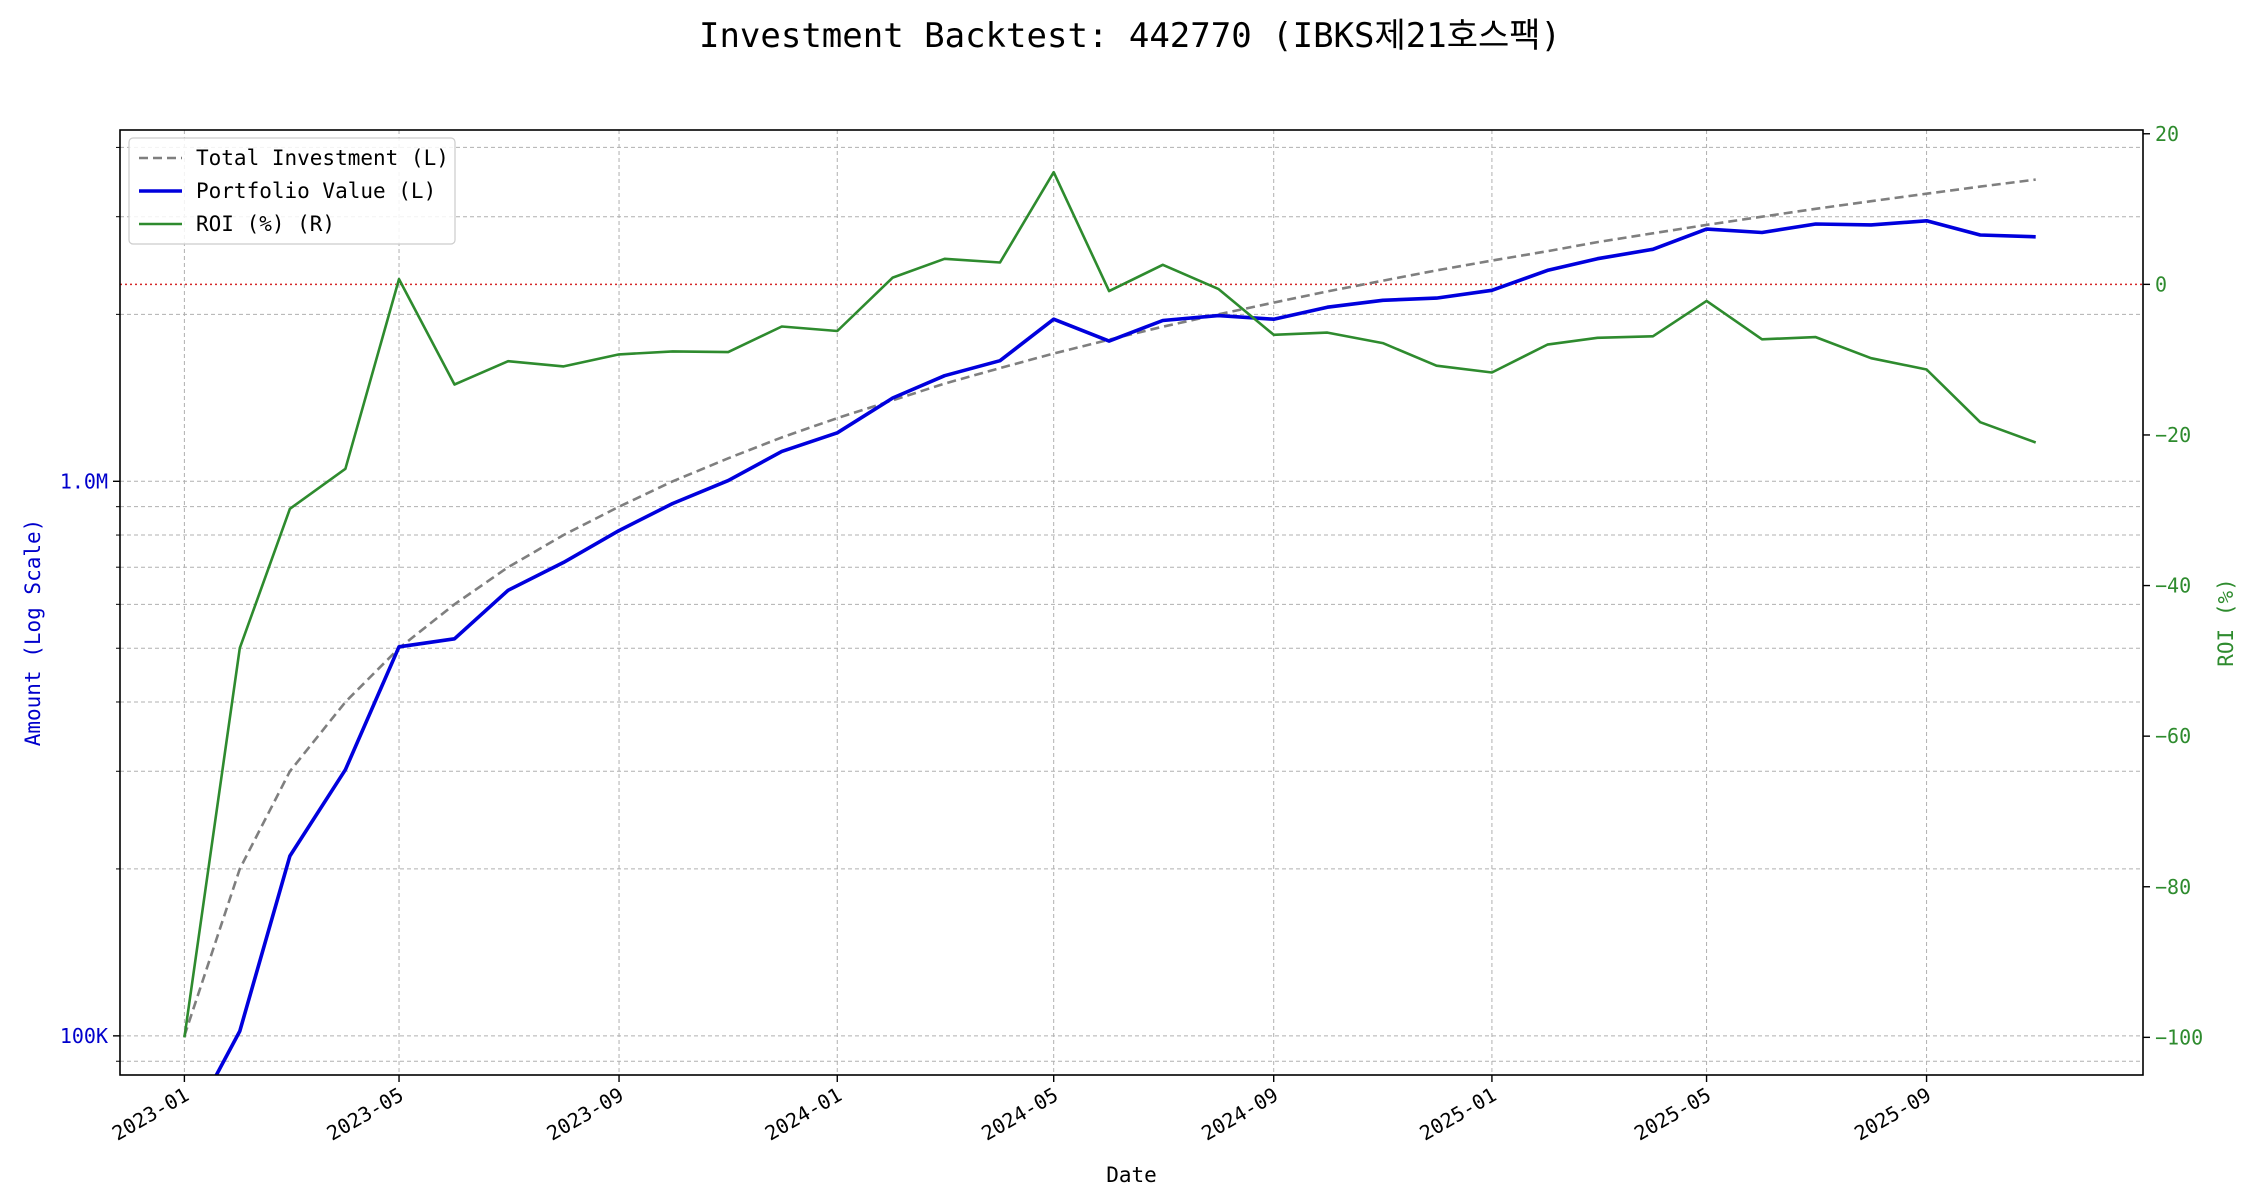 The height and width of the screenshot is (1200, 2250). I want to click on x-tick-label: 2025-09, so click(1892, 1114).